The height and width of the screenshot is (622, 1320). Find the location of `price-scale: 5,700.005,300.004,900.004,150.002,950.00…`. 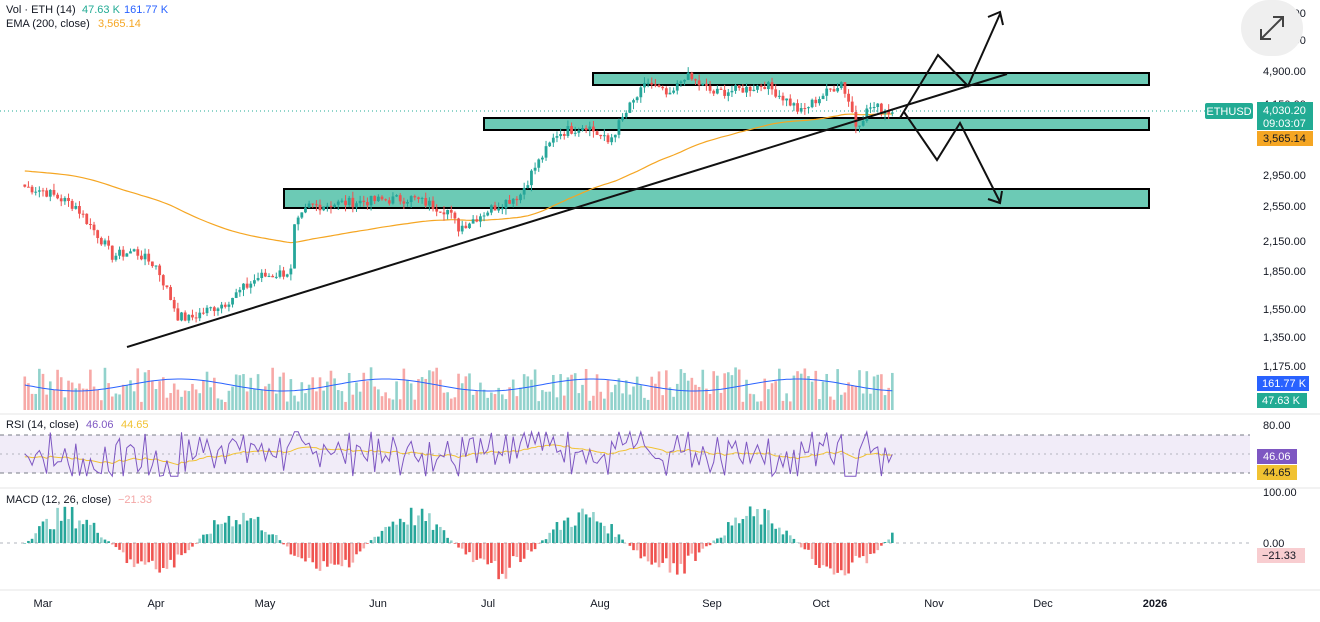

price-scale: 5,700.005,300.004,900.004,150.002,950.00… is located at coordinates (1284, 190).